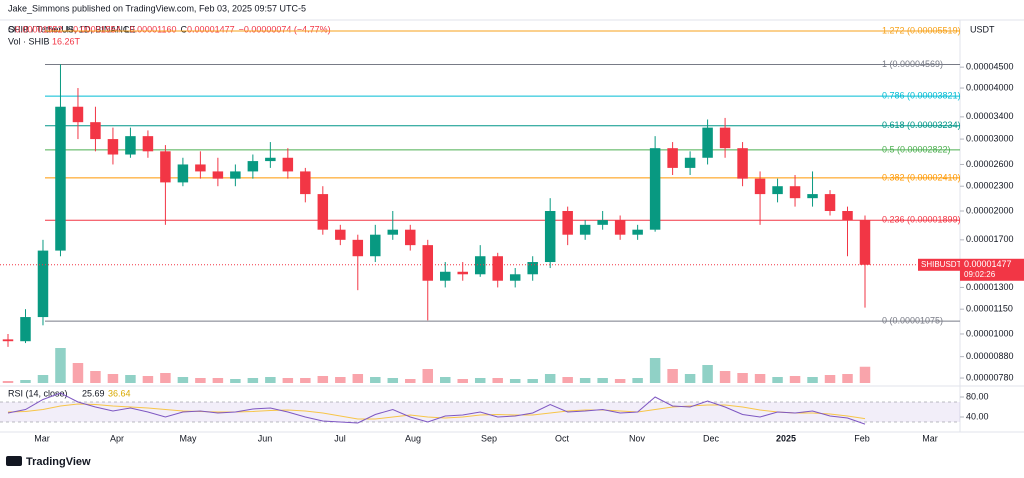 This screenshot has width=1024, height=478. Describe the element at coordinates (990, 333) in the screenshot. I see `y-tick-label: 0.00001000` at that location.